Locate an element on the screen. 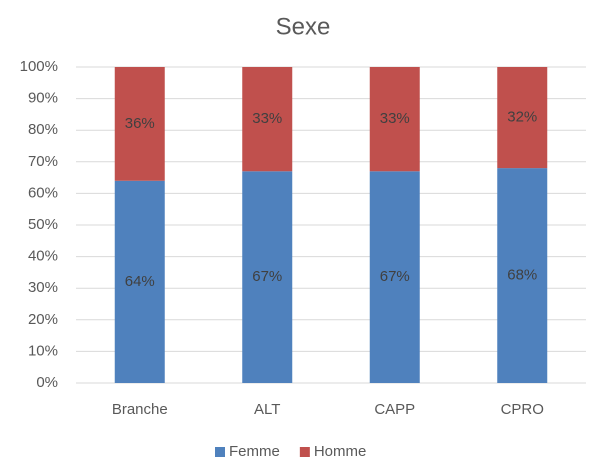 This screenshot has width=598, height=467. y-tick-label: 100% is located at coordinates (39, 66).